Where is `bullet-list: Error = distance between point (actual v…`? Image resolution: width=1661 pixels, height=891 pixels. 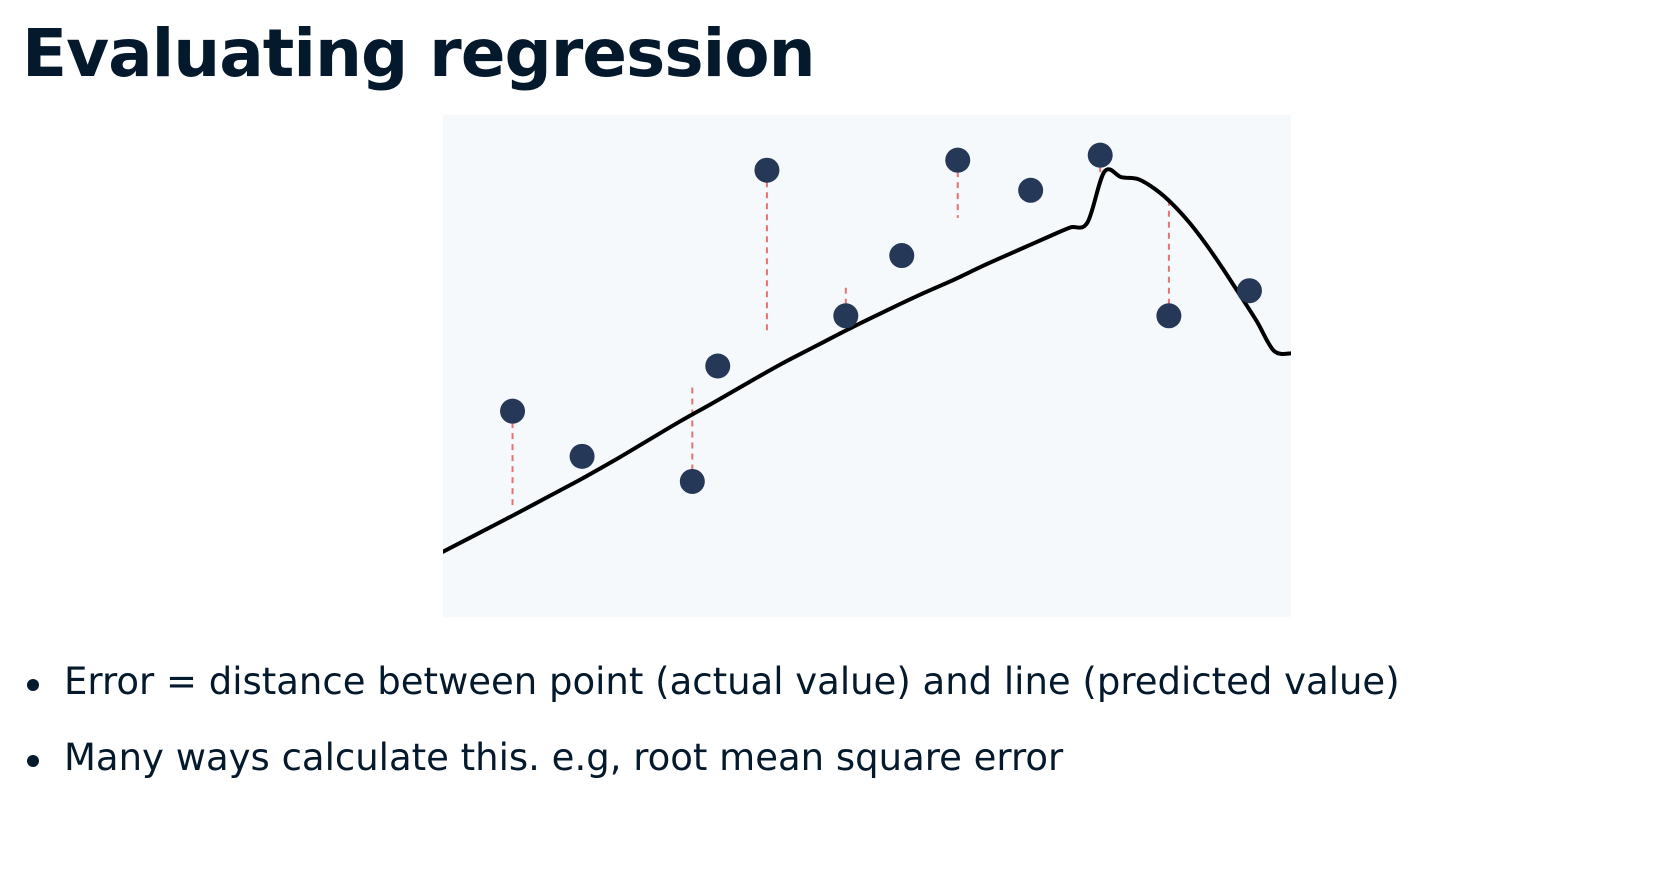
bullet-list: Error = distance between point (actual v… is located at coordinates (700, 736).